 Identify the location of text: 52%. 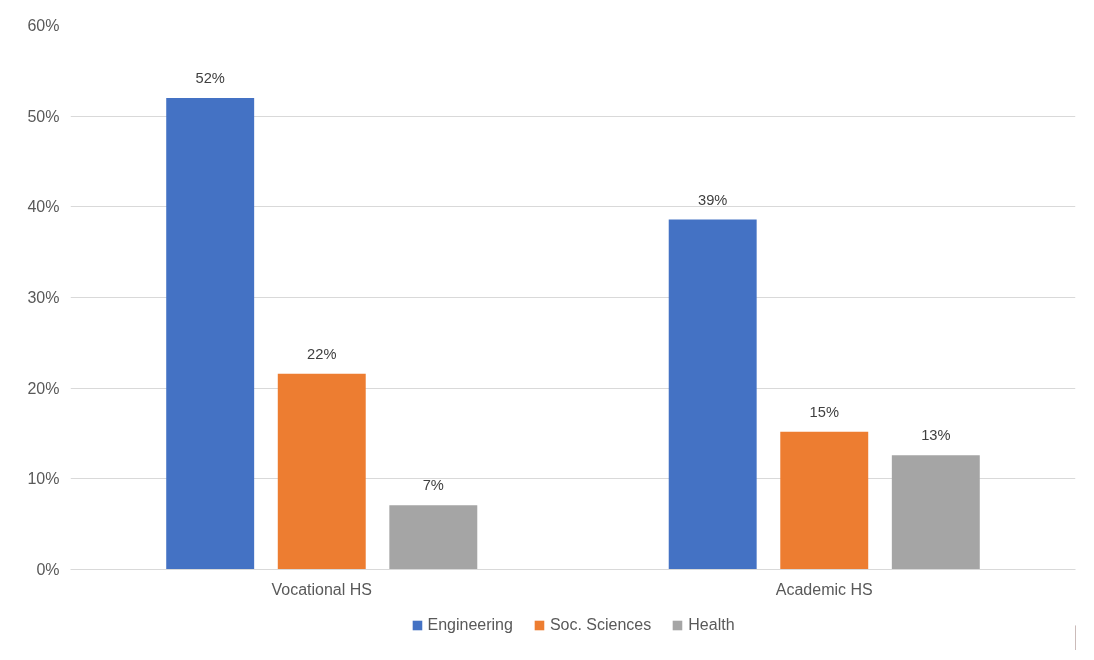
(210, 78).